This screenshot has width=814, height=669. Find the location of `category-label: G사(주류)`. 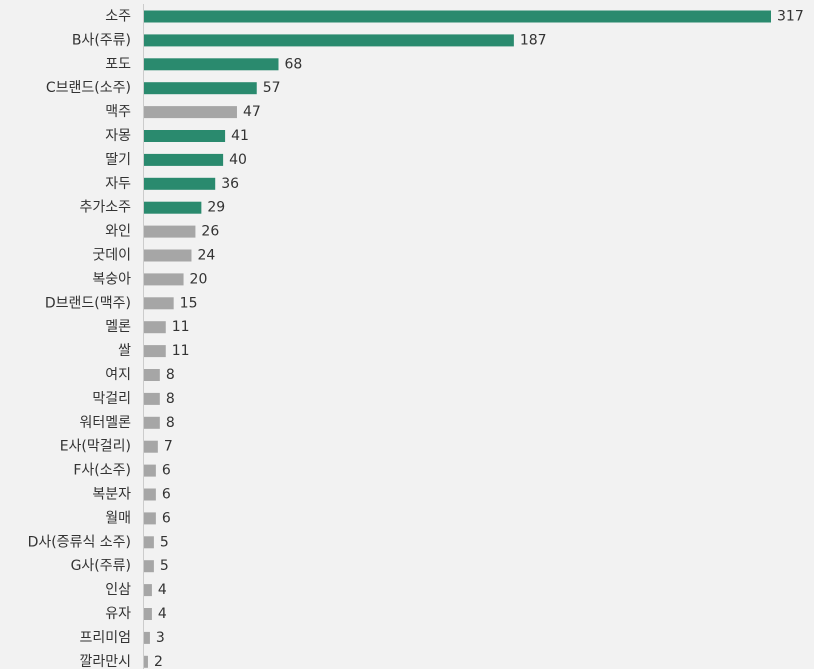

category-label: G사(주류) is located at coordinates (101, 566).